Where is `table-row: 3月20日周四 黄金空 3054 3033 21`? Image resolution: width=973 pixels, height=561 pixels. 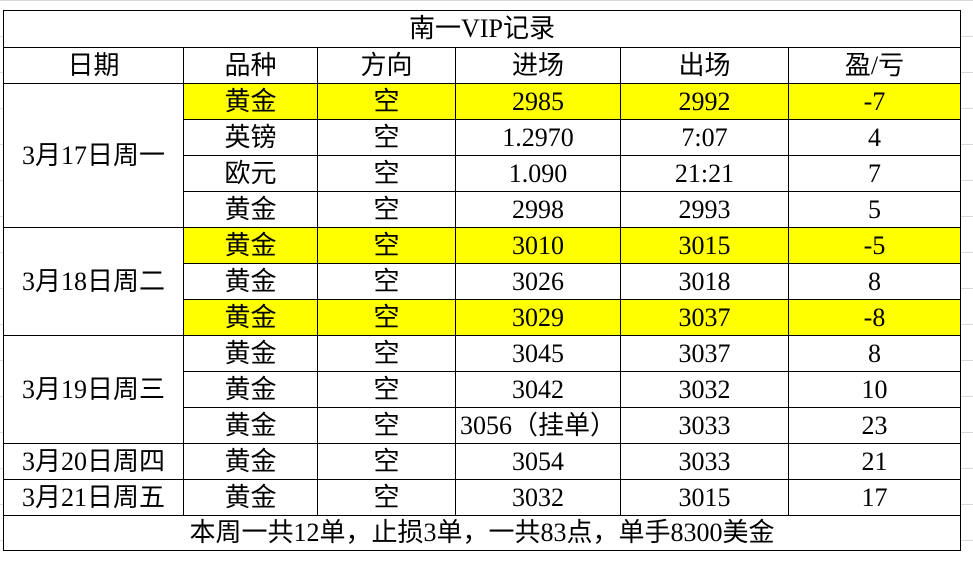
table-row: 3月20日周四 黄金空 3054 3033 21 is located at coordinates (482, 461).